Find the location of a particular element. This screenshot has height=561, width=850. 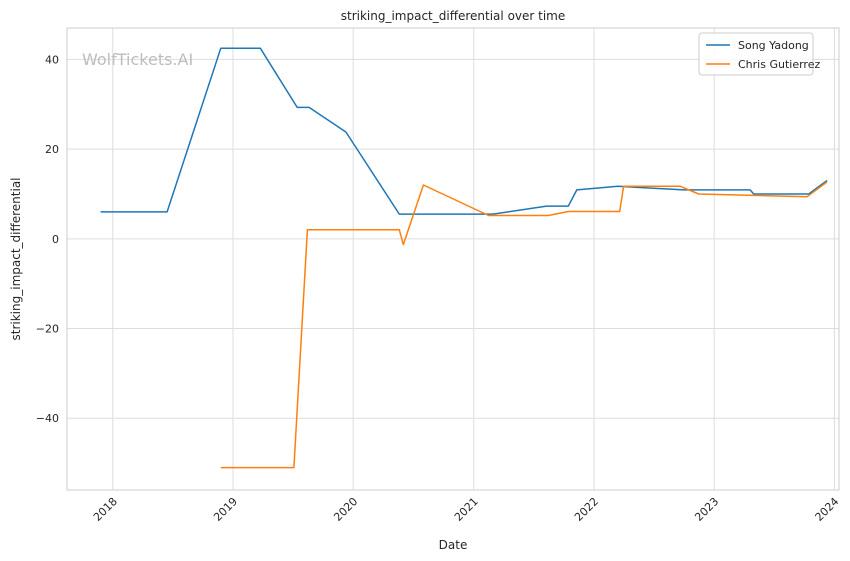

y-axis-title: striking_impact_differential is located at coordinates (16, 258).